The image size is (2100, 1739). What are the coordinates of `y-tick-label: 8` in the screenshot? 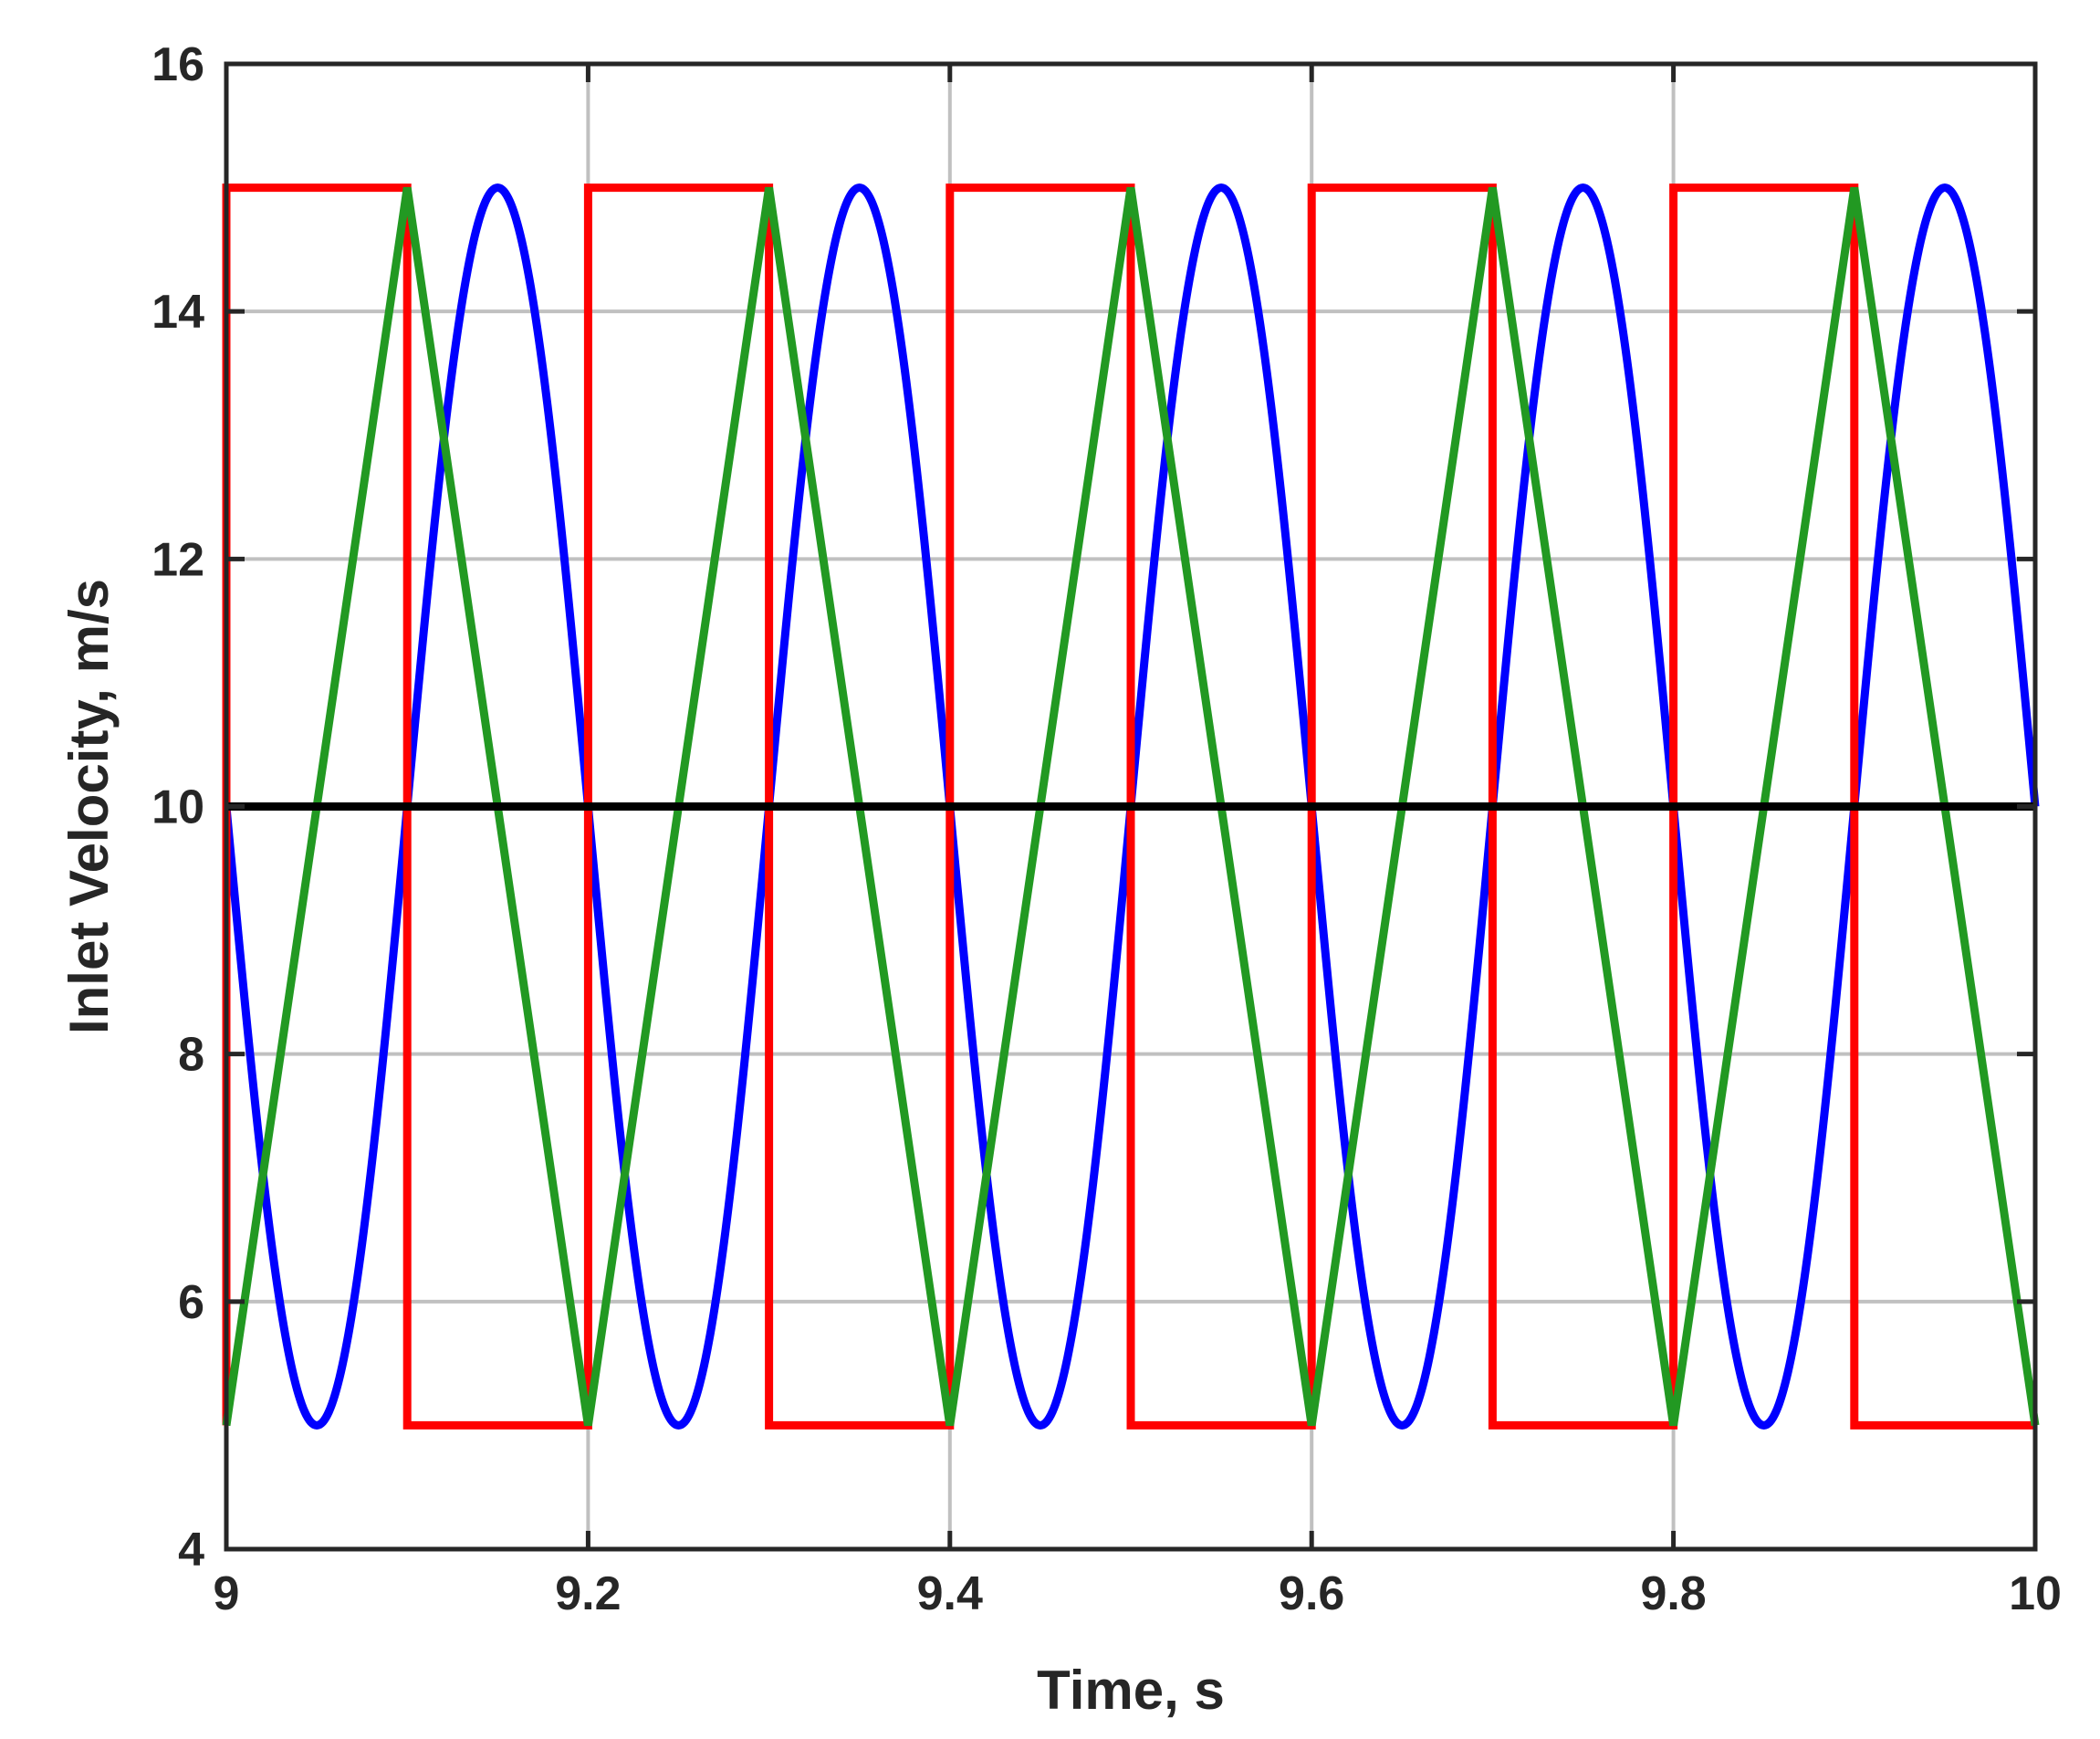 It's located at (191, 1055).